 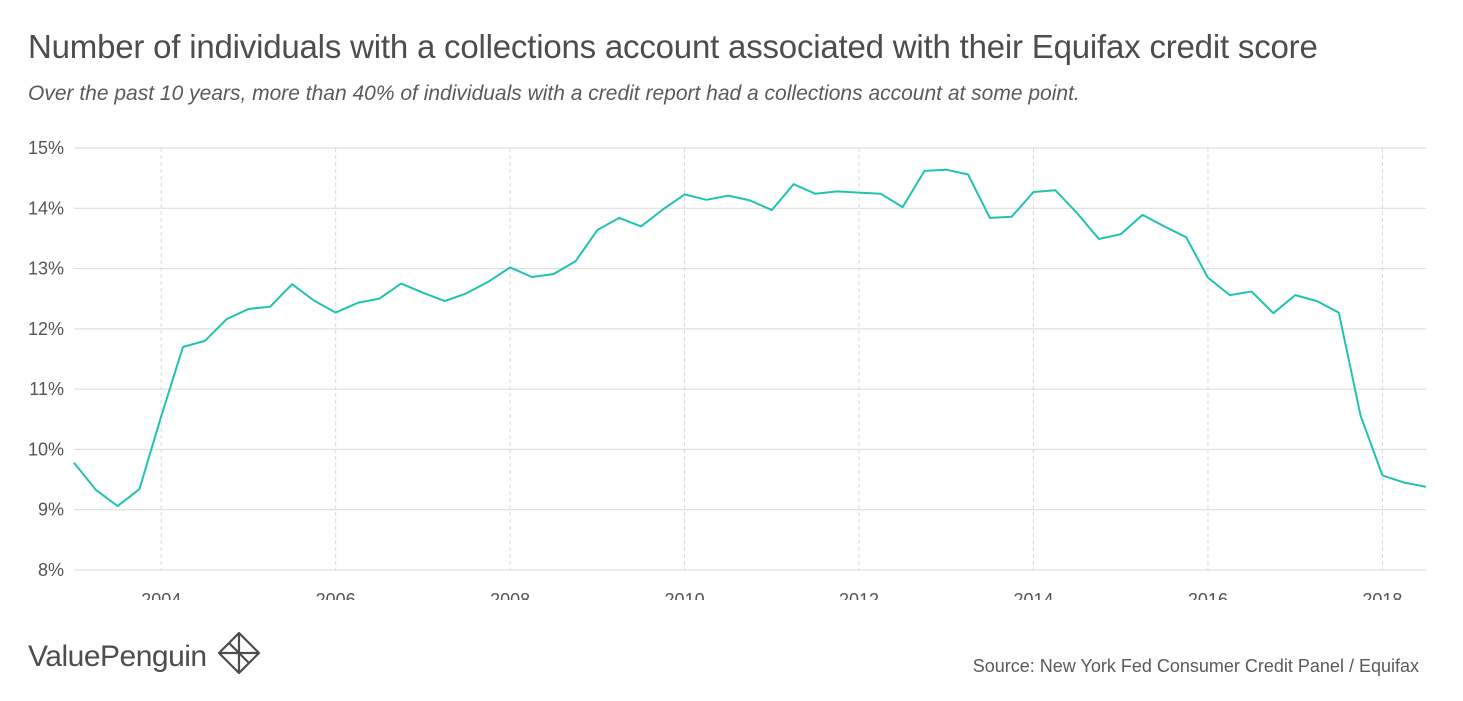 What do you see at coordinates (46, 449) in the screenshot?
I see `y-tick-label: 10%` at bounding box center [46, 449].